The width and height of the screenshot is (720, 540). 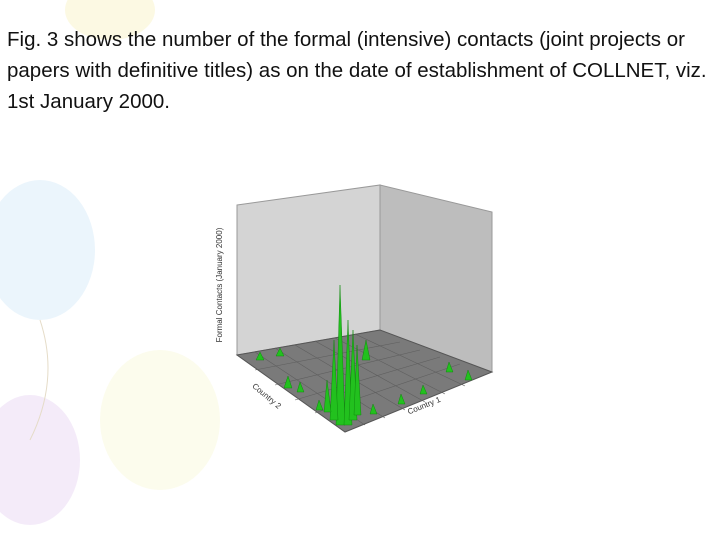 What do you see at coordinates (364, 381) in the screenshot?
I see `floor` at bounding box center [364, 381].